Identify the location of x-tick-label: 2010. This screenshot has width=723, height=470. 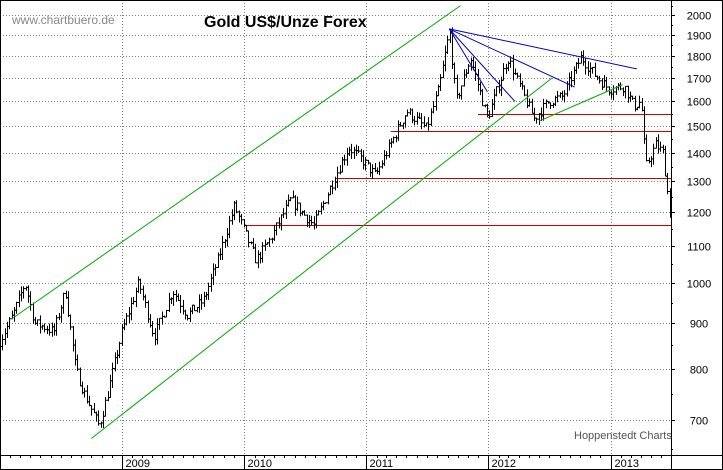
(260, 464).